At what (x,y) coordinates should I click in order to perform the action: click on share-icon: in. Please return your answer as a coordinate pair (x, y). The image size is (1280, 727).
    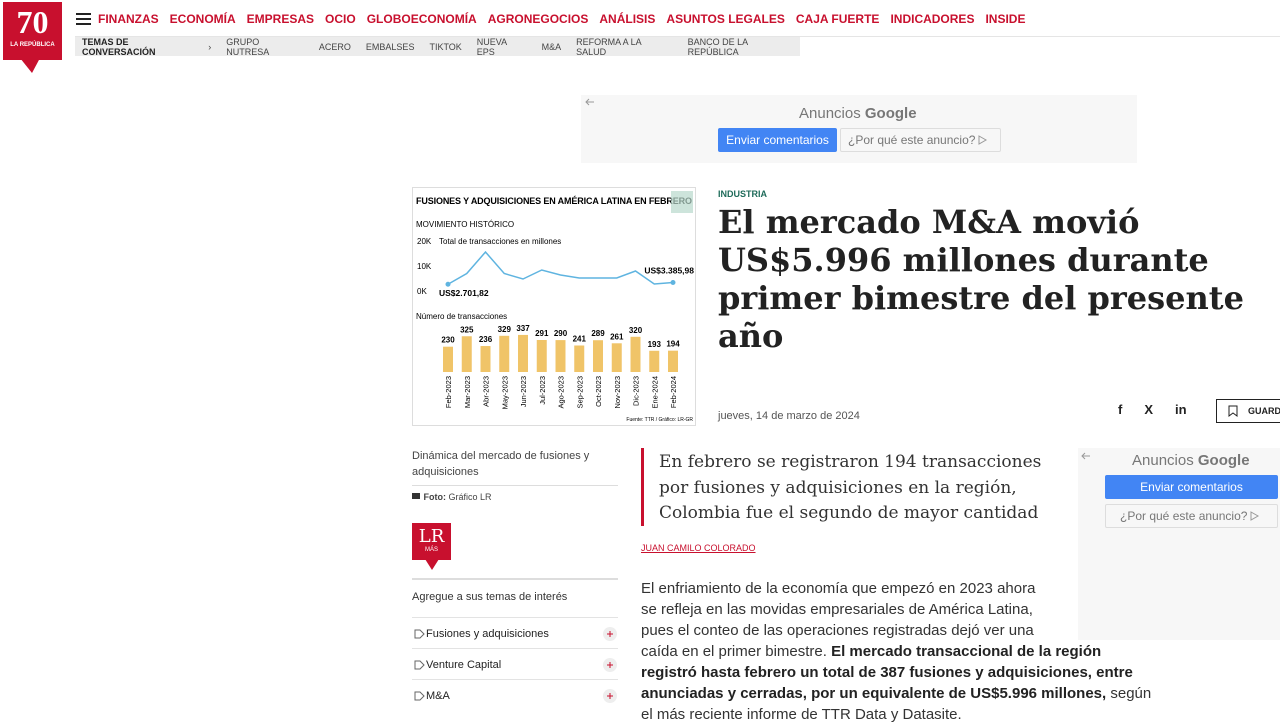
    Looking at the image, I should click on (1181, 409).